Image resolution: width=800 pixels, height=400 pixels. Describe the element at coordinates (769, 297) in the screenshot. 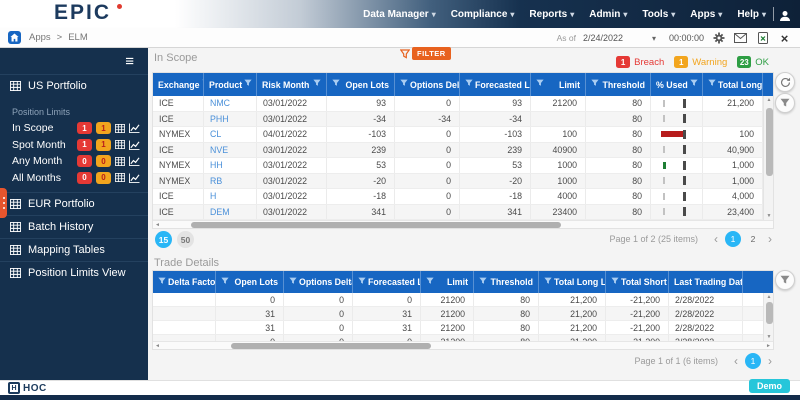

I see `scroll-up-icon: ▲` at that location.